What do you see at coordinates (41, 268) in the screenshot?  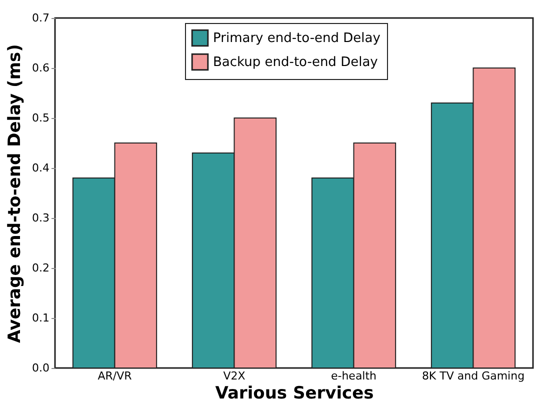 I see `y-tick-label: 0.2` at bounding box center [41, 268].